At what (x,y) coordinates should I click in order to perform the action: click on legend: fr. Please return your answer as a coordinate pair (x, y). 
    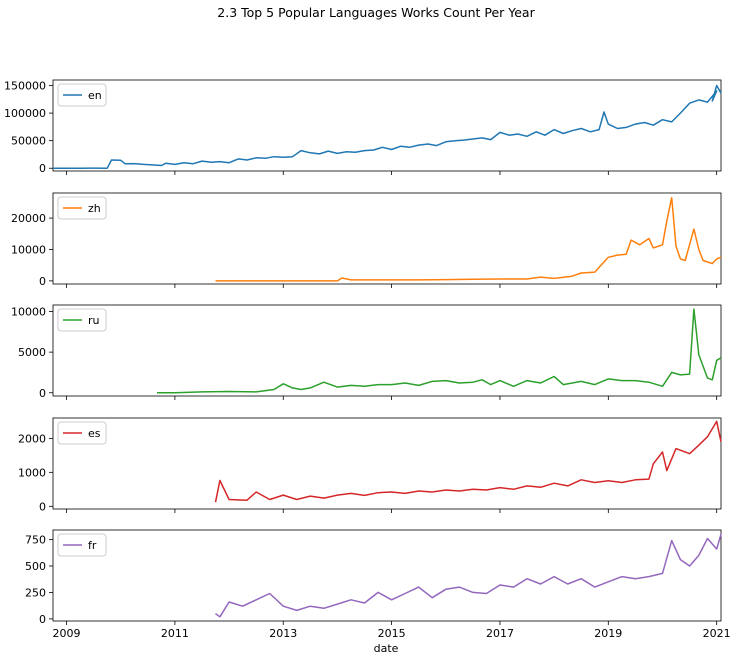
    Looking at the image, I should click on (82, 545).